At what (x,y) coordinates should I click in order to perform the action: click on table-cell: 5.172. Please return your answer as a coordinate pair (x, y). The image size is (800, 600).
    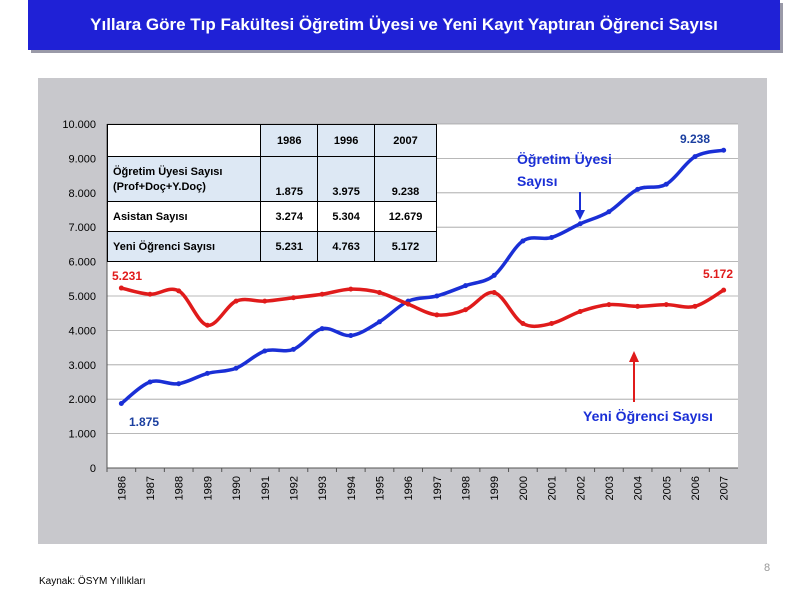
    Looking at the image, I should click on (405, 246).